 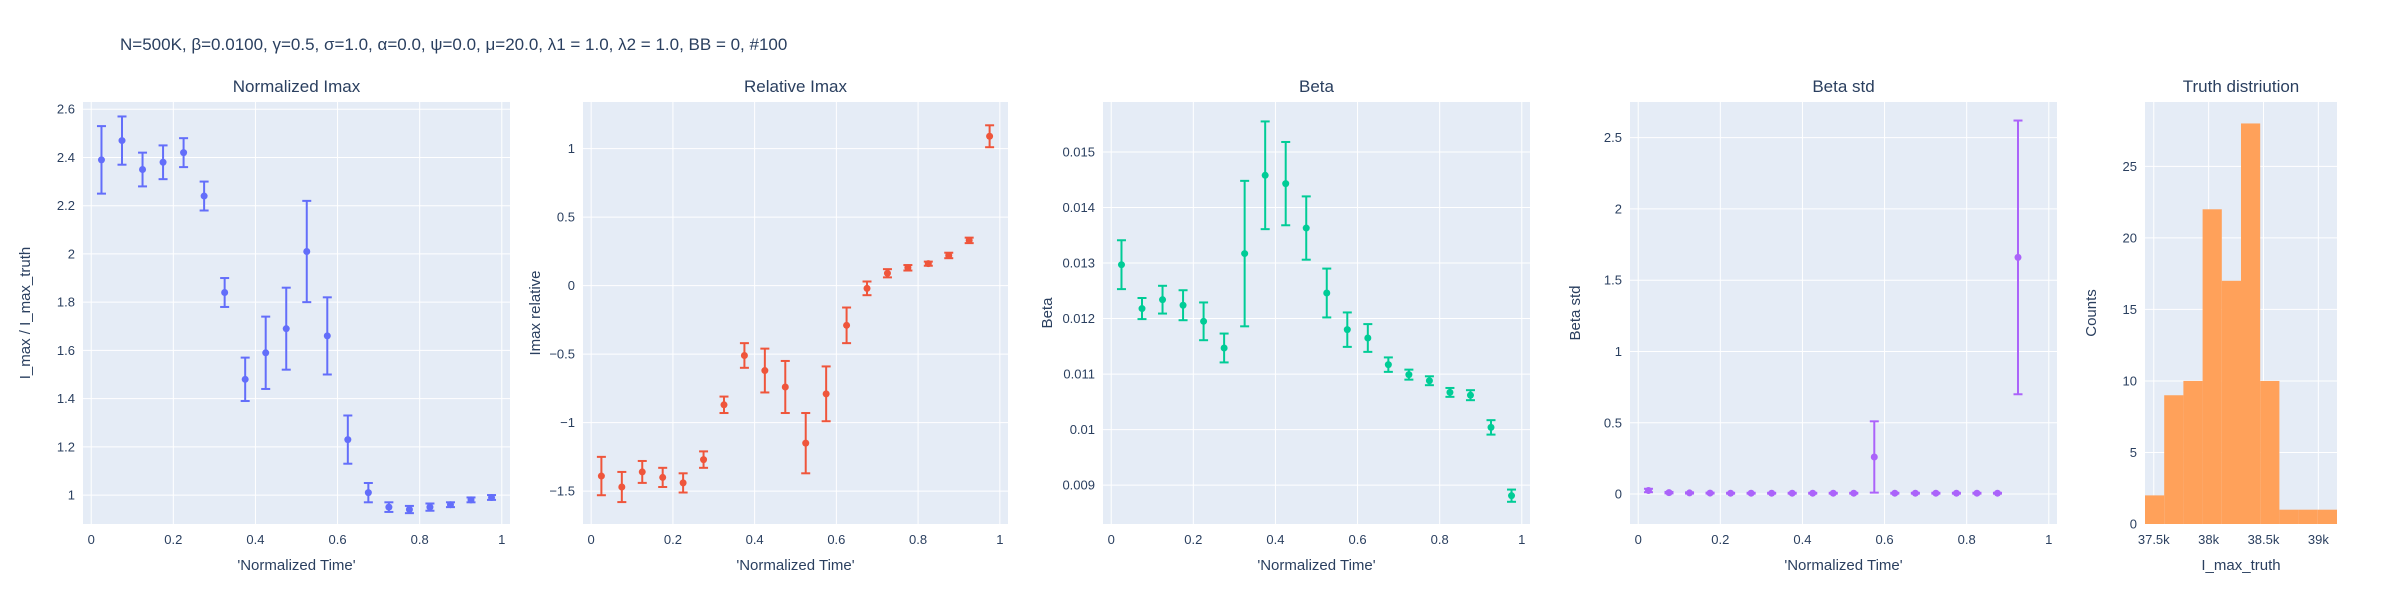 What do you see at coordinates (25, 313) in the screenshot?
I see `y-axis-title: I_max / I_max_truth` at bounding box center [25, 313].